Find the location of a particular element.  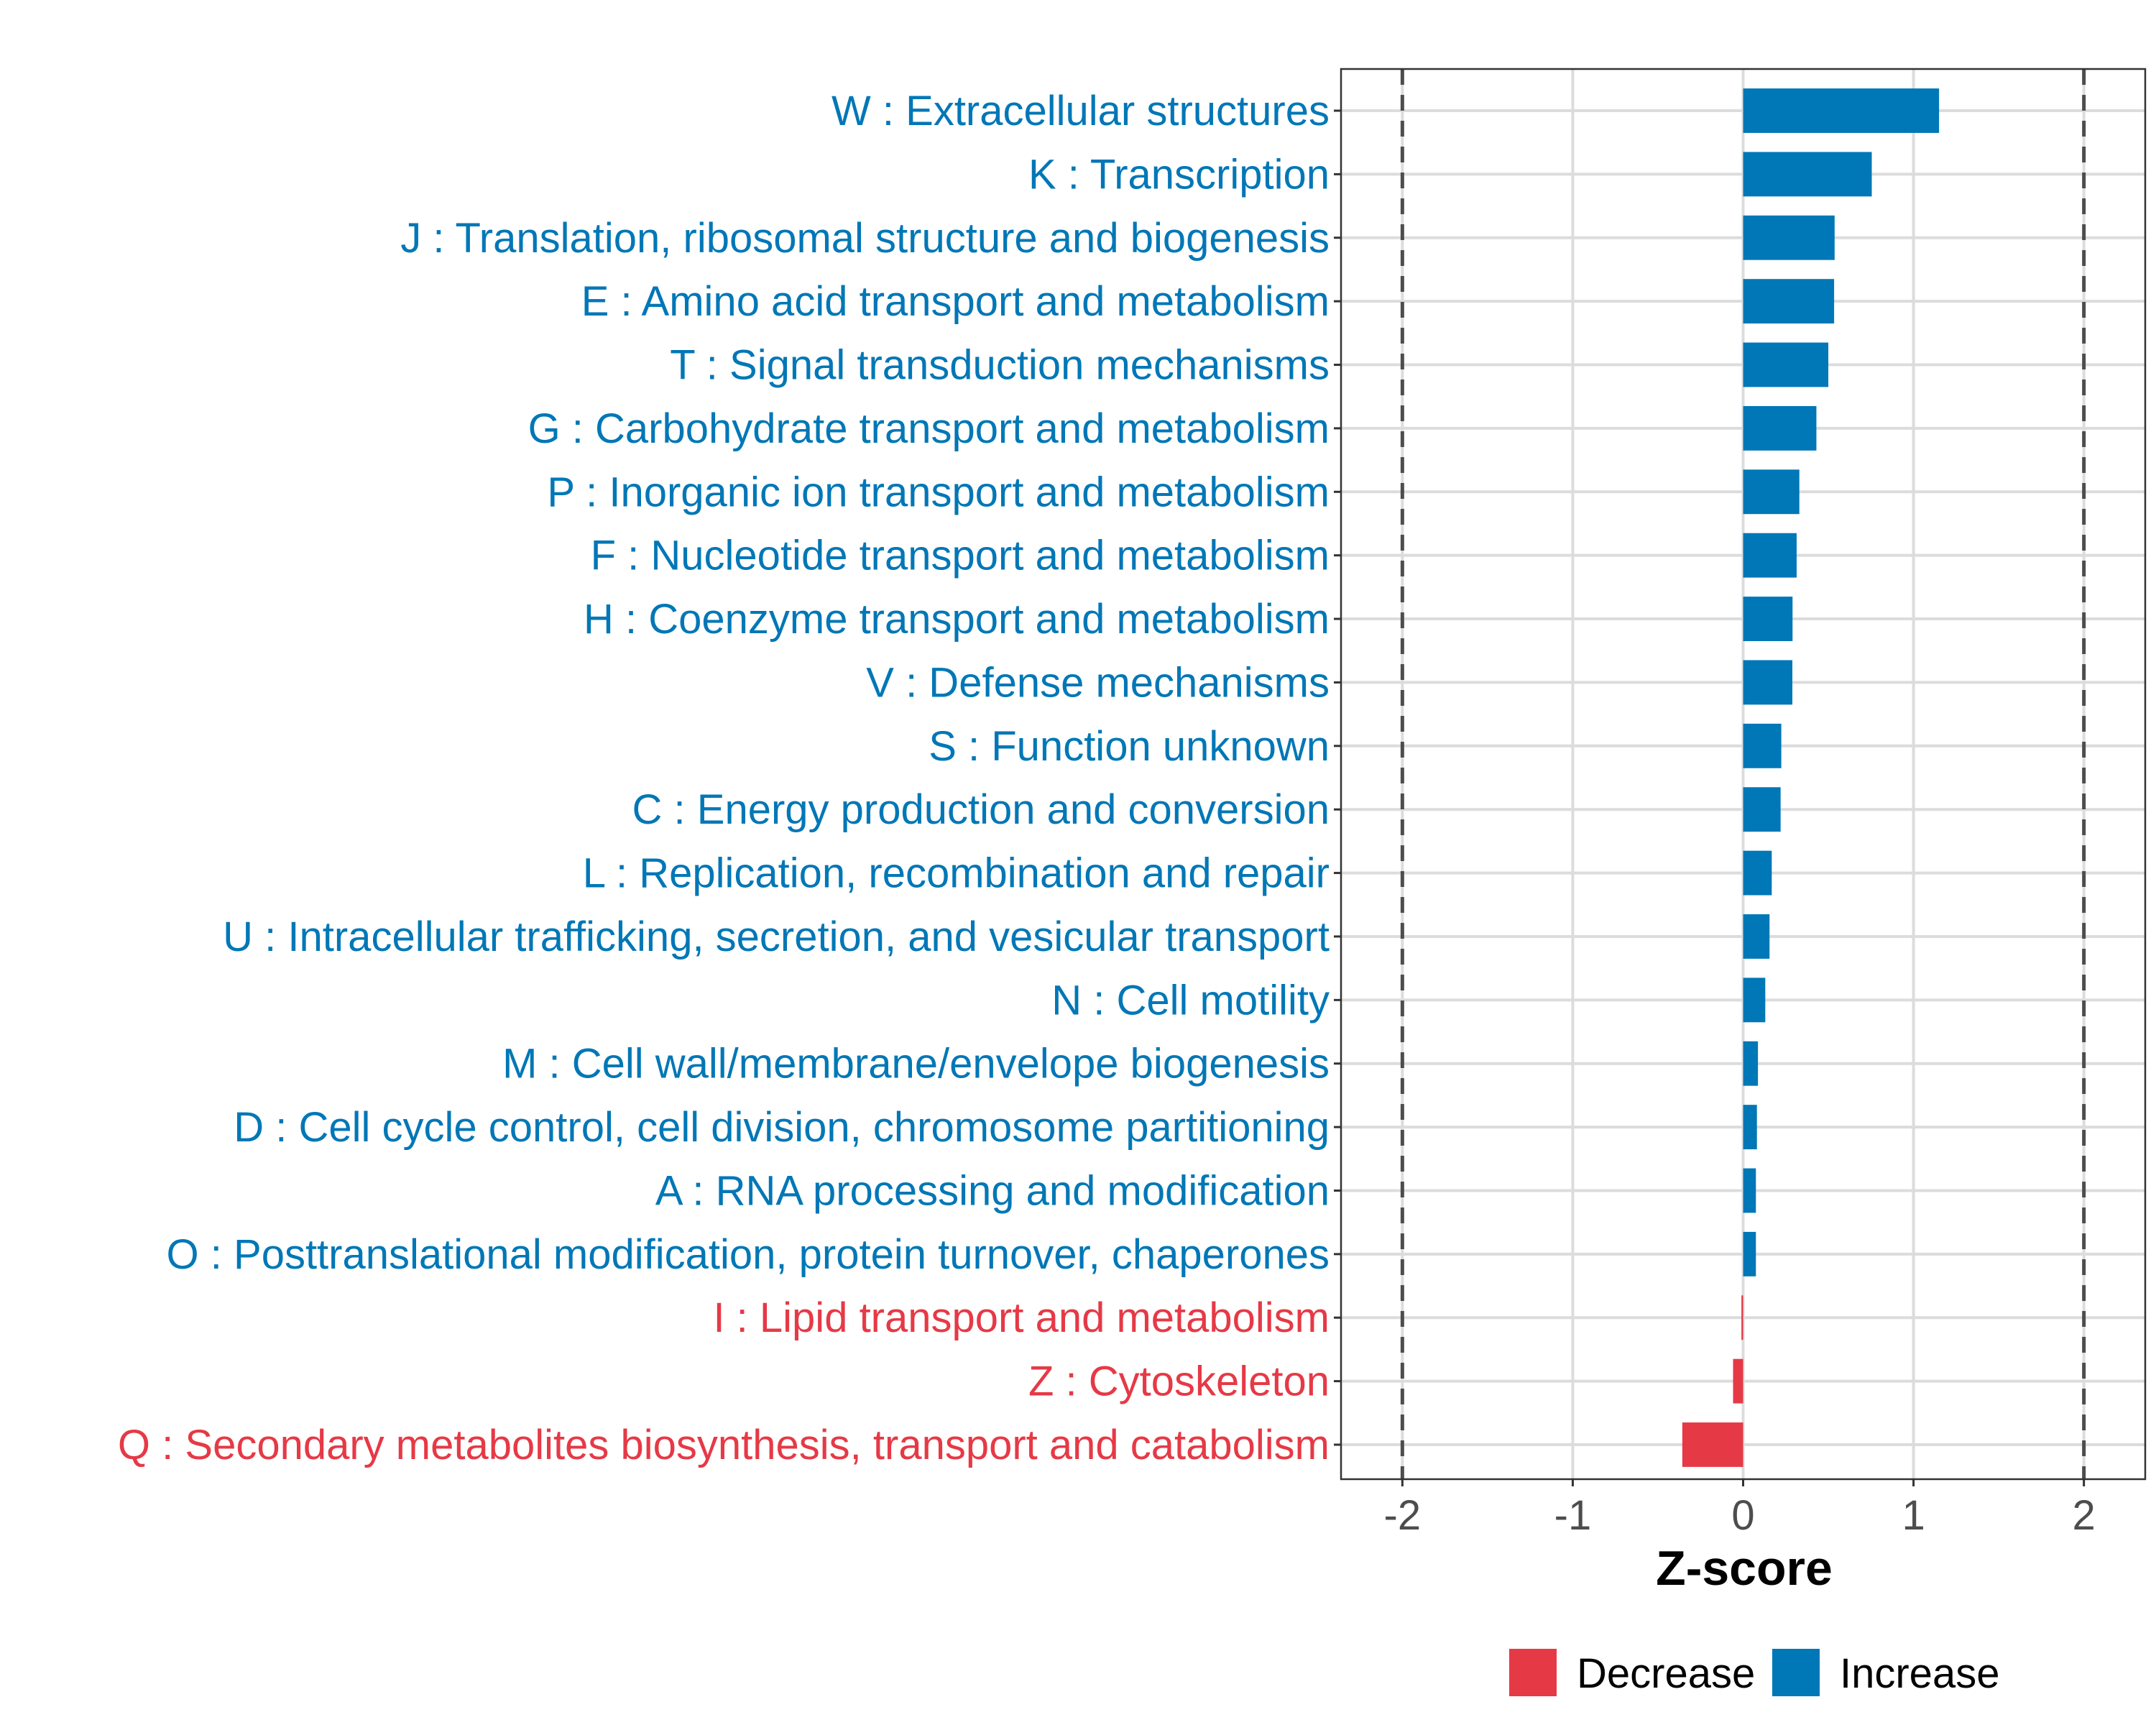

legend: Decrease Increase is located at coordinates (1754, 1673).